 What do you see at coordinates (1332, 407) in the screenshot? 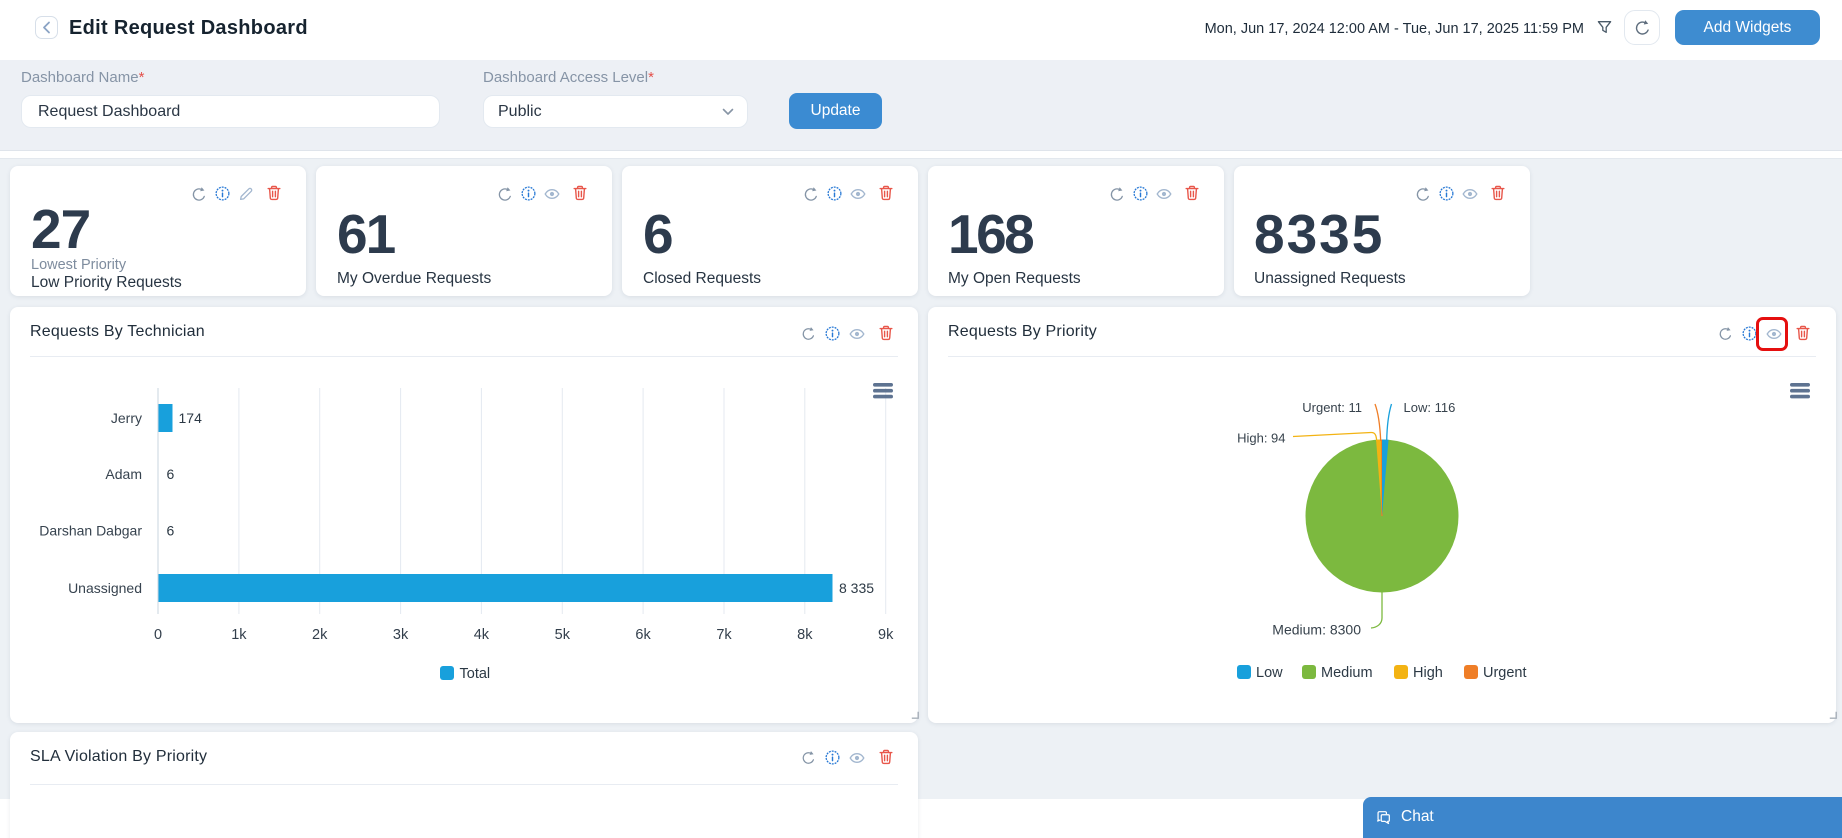
I see `svg-text: Urgent: 11` at bounding box center [1332, 407].